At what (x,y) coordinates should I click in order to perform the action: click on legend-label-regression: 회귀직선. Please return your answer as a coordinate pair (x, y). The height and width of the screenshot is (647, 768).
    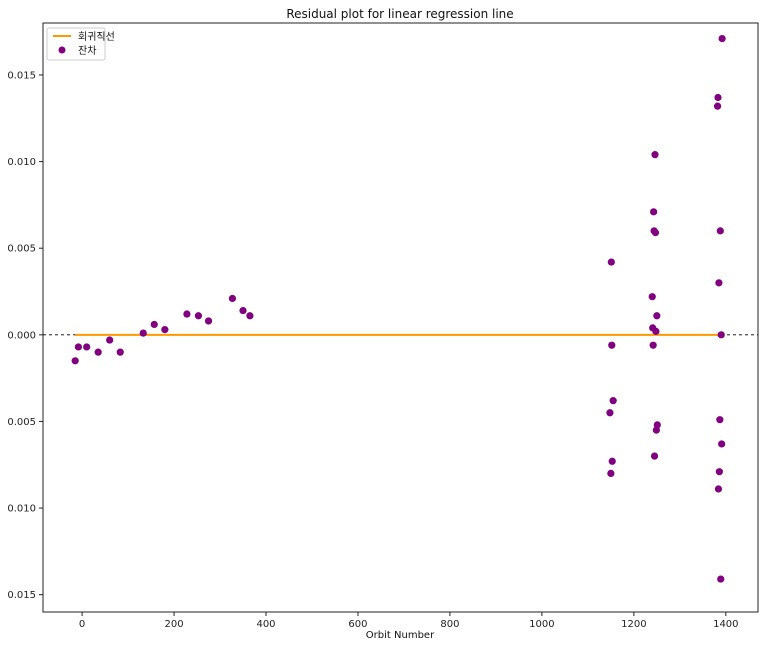
    Looking at the image, I should click on (96, 37).